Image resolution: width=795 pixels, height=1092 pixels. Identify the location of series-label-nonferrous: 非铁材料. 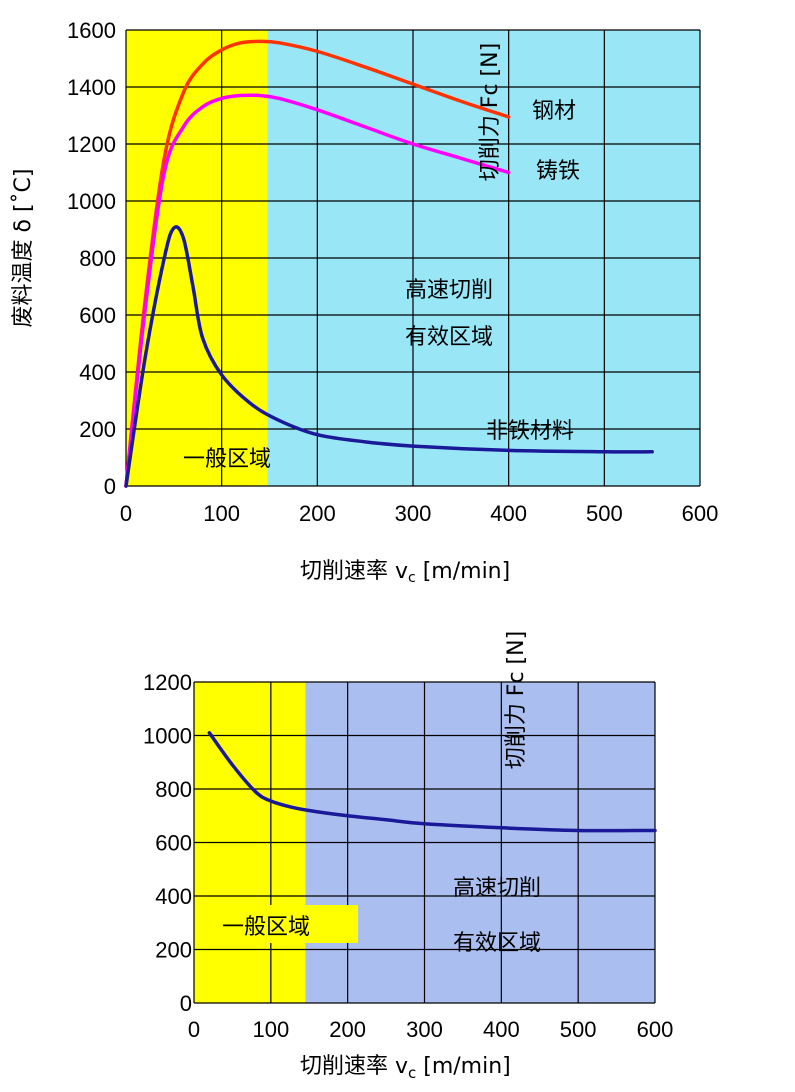
(530, 431).